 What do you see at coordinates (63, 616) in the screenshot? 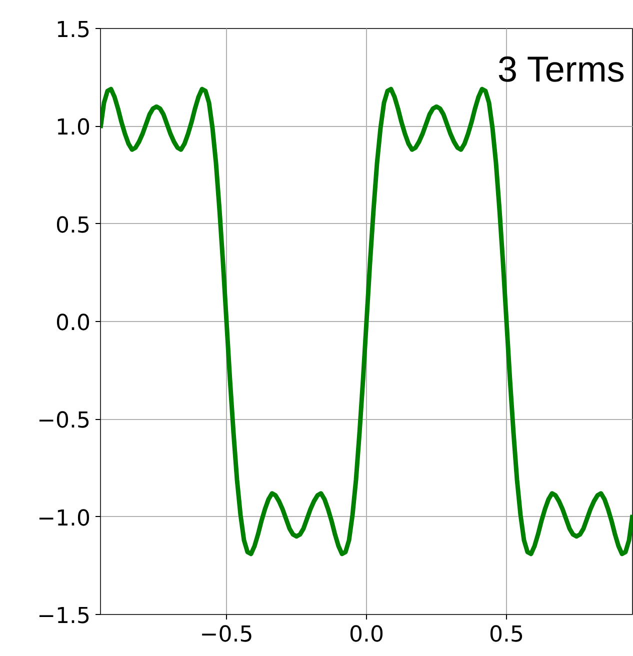
I see `y-tick-label: −1.5` at bounding box center [63, 616].